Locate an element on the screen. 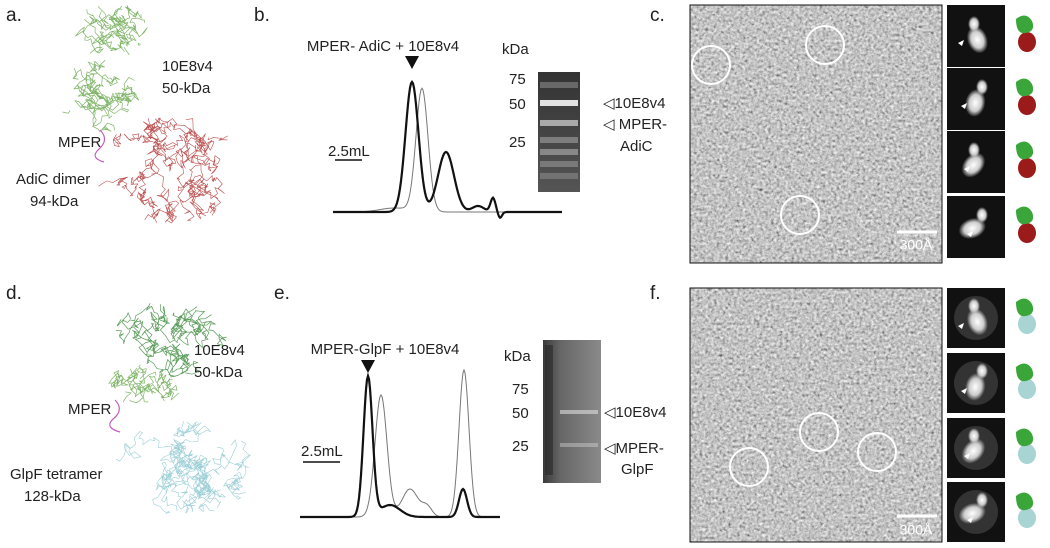 Image resolution: width=1050 pixels, height=548 pixels. mass-label: 94-kDa is located at coordinates (54, 201).